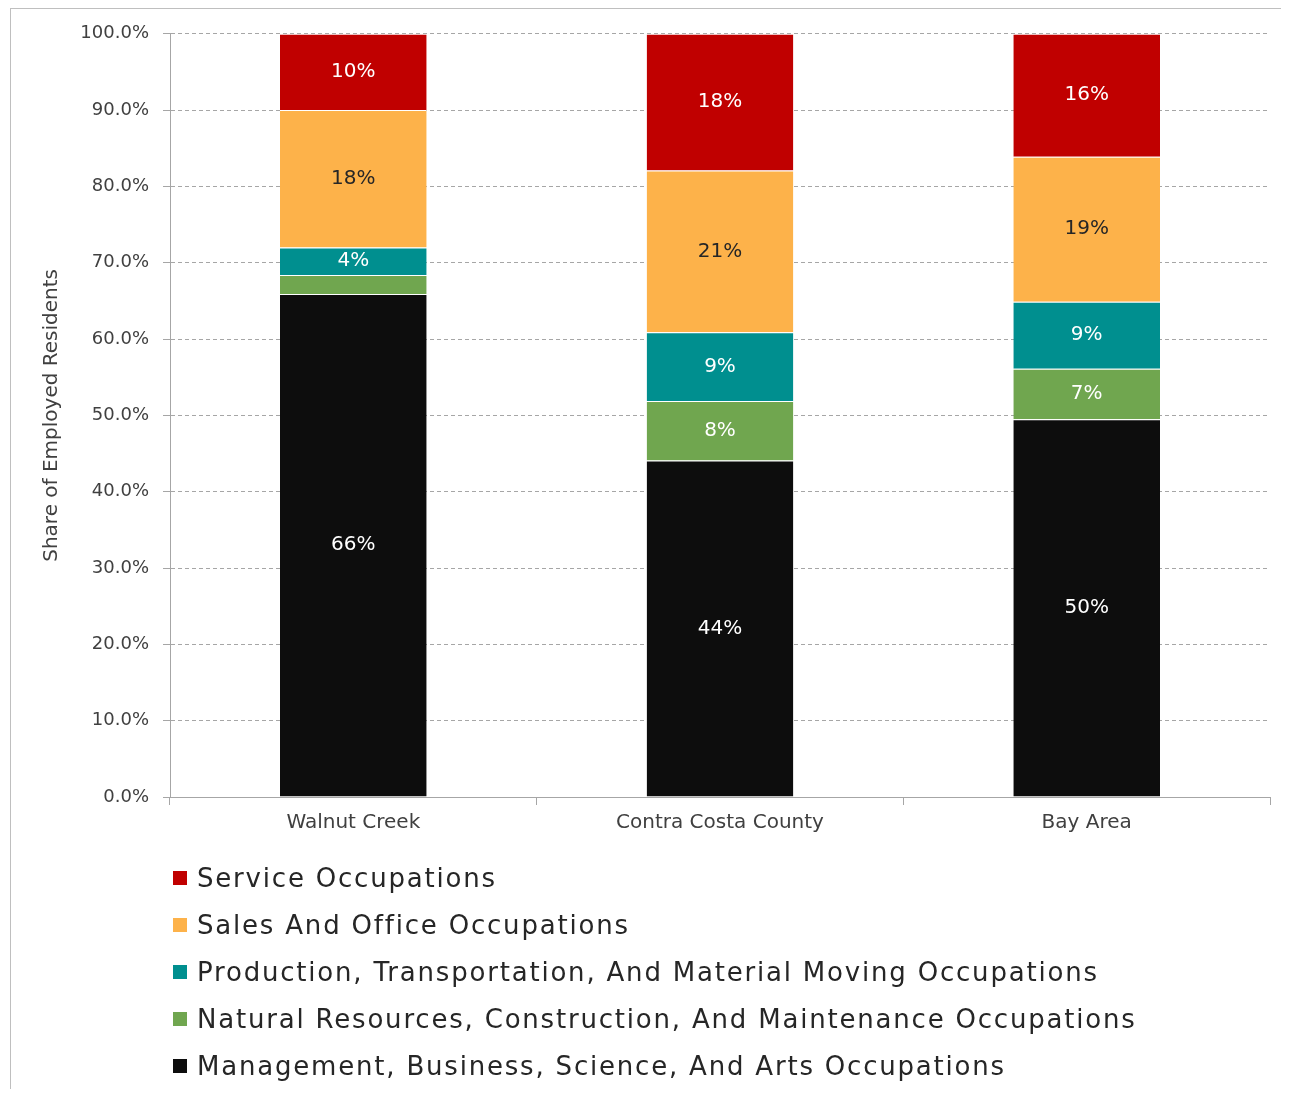  What do you see at coordinates (720, 626) in the screenshot?
I see `data-label: 44%` at bounding box center [720, 626].